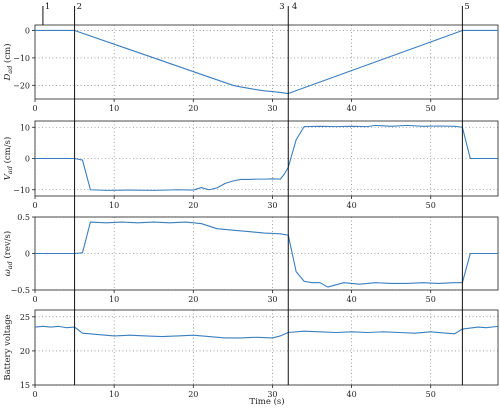 The width and height of the screenshot is (500, 408). I want to click on y-tick-label: −20, so click(21, 85).